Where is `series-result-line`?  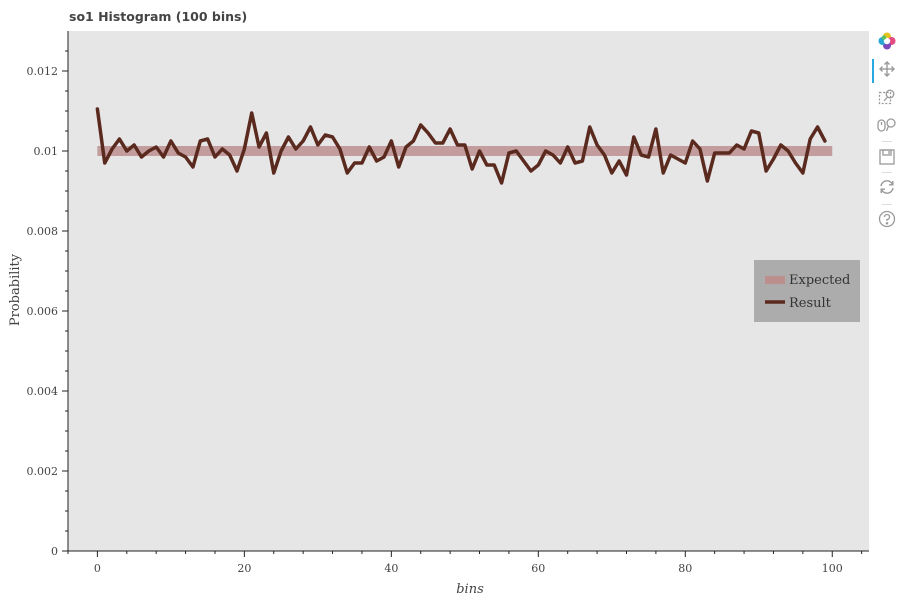
series-result-line is located at coordinates (461, 146).